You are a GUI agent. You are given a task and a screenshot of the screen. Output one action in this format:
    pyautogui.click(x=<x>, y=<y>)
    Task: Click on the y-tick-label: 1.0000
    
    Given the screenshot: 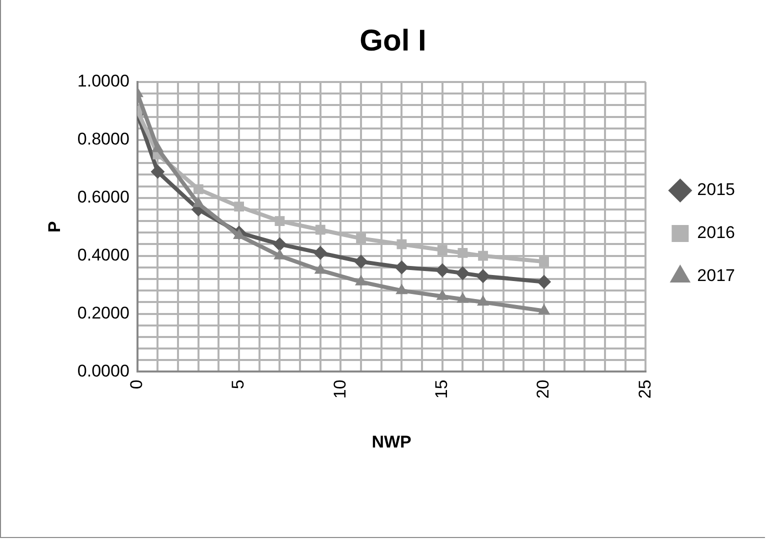 What is the action you would take?
    pyautogui.click(x=103, y=81)
    